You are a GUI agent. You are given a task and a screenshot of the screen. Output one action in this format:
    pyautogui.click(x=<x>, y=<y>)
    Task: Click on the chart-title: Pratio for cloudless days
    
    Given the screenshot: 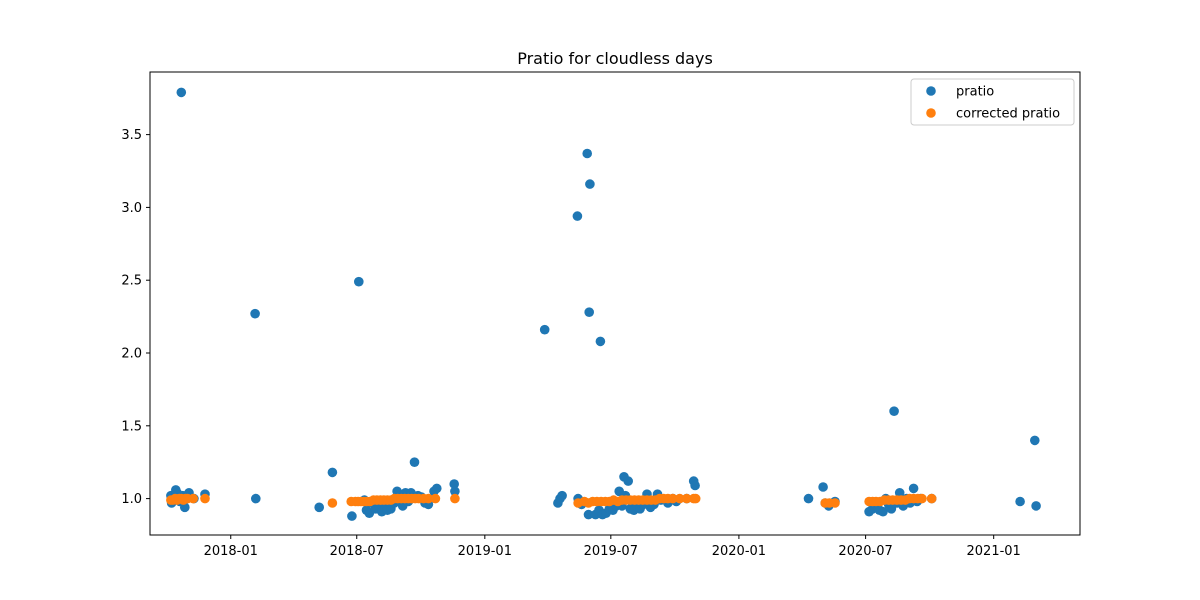 What is the action you would take?
    pyautogui.click(x=615, y=58)
    